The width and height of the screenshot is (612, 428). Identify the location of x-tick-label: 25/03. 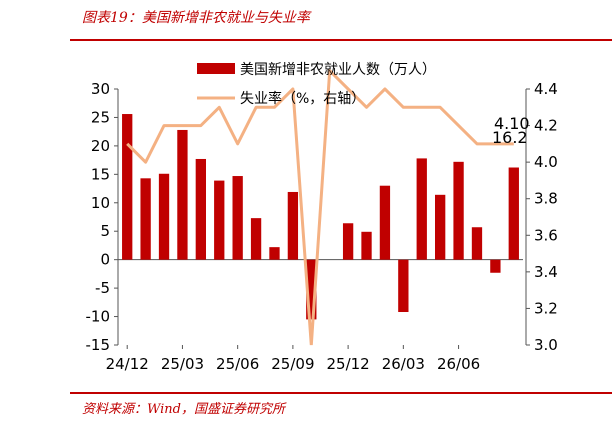
(182, 364).